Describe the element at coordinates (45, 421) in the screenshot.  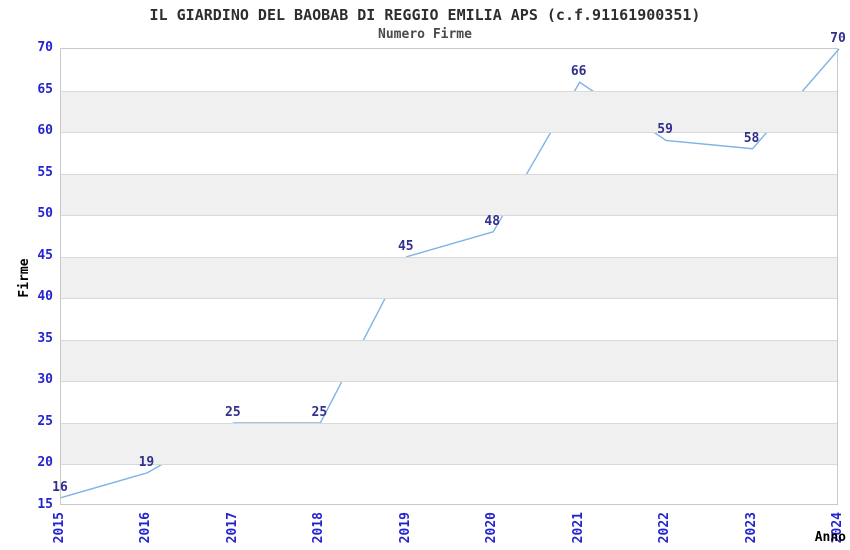
I see `y-tick-label: 25` at that location.